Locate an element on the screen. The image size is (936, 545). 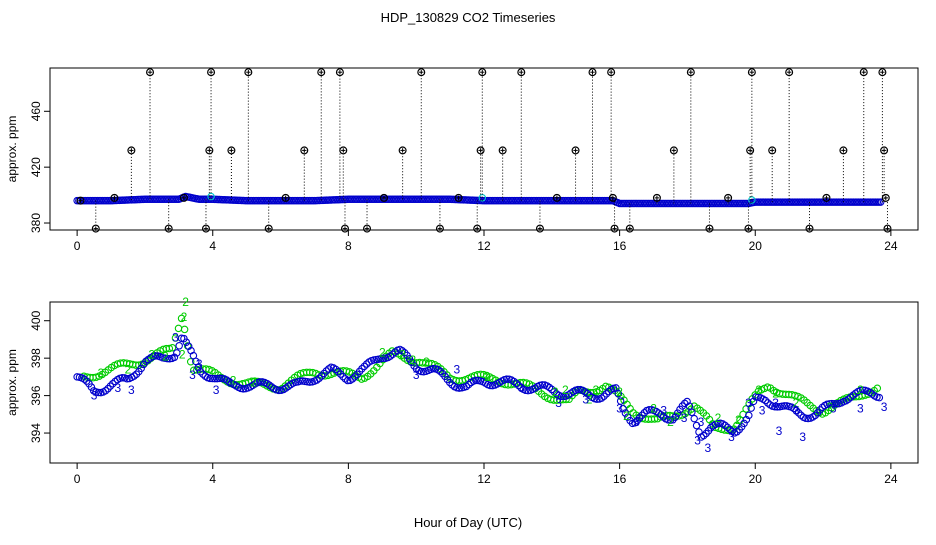
top-x-tick-label: 24 is located at coordinates (891, 246).